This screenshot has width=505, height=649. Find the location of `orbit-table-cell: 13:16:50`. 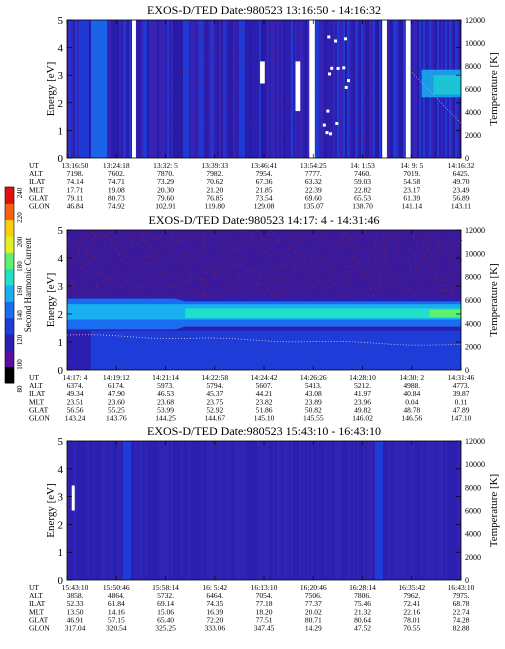

orbit-table-cell: 13:16:50 is located at coordinates (75, 165).